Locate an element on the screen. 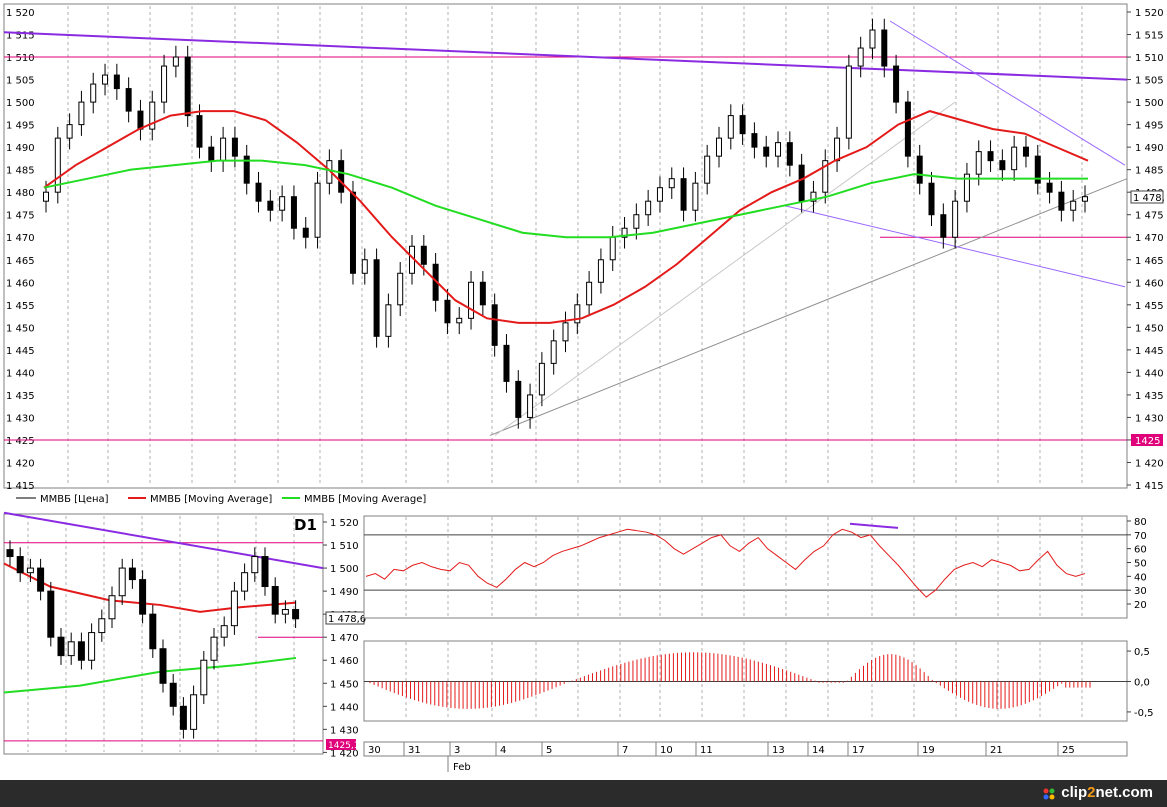 Image resolution: width=1167 pixels, height=807 pixels. mini-y-tick-label: 1 490 is located at coordinates (344, 592).